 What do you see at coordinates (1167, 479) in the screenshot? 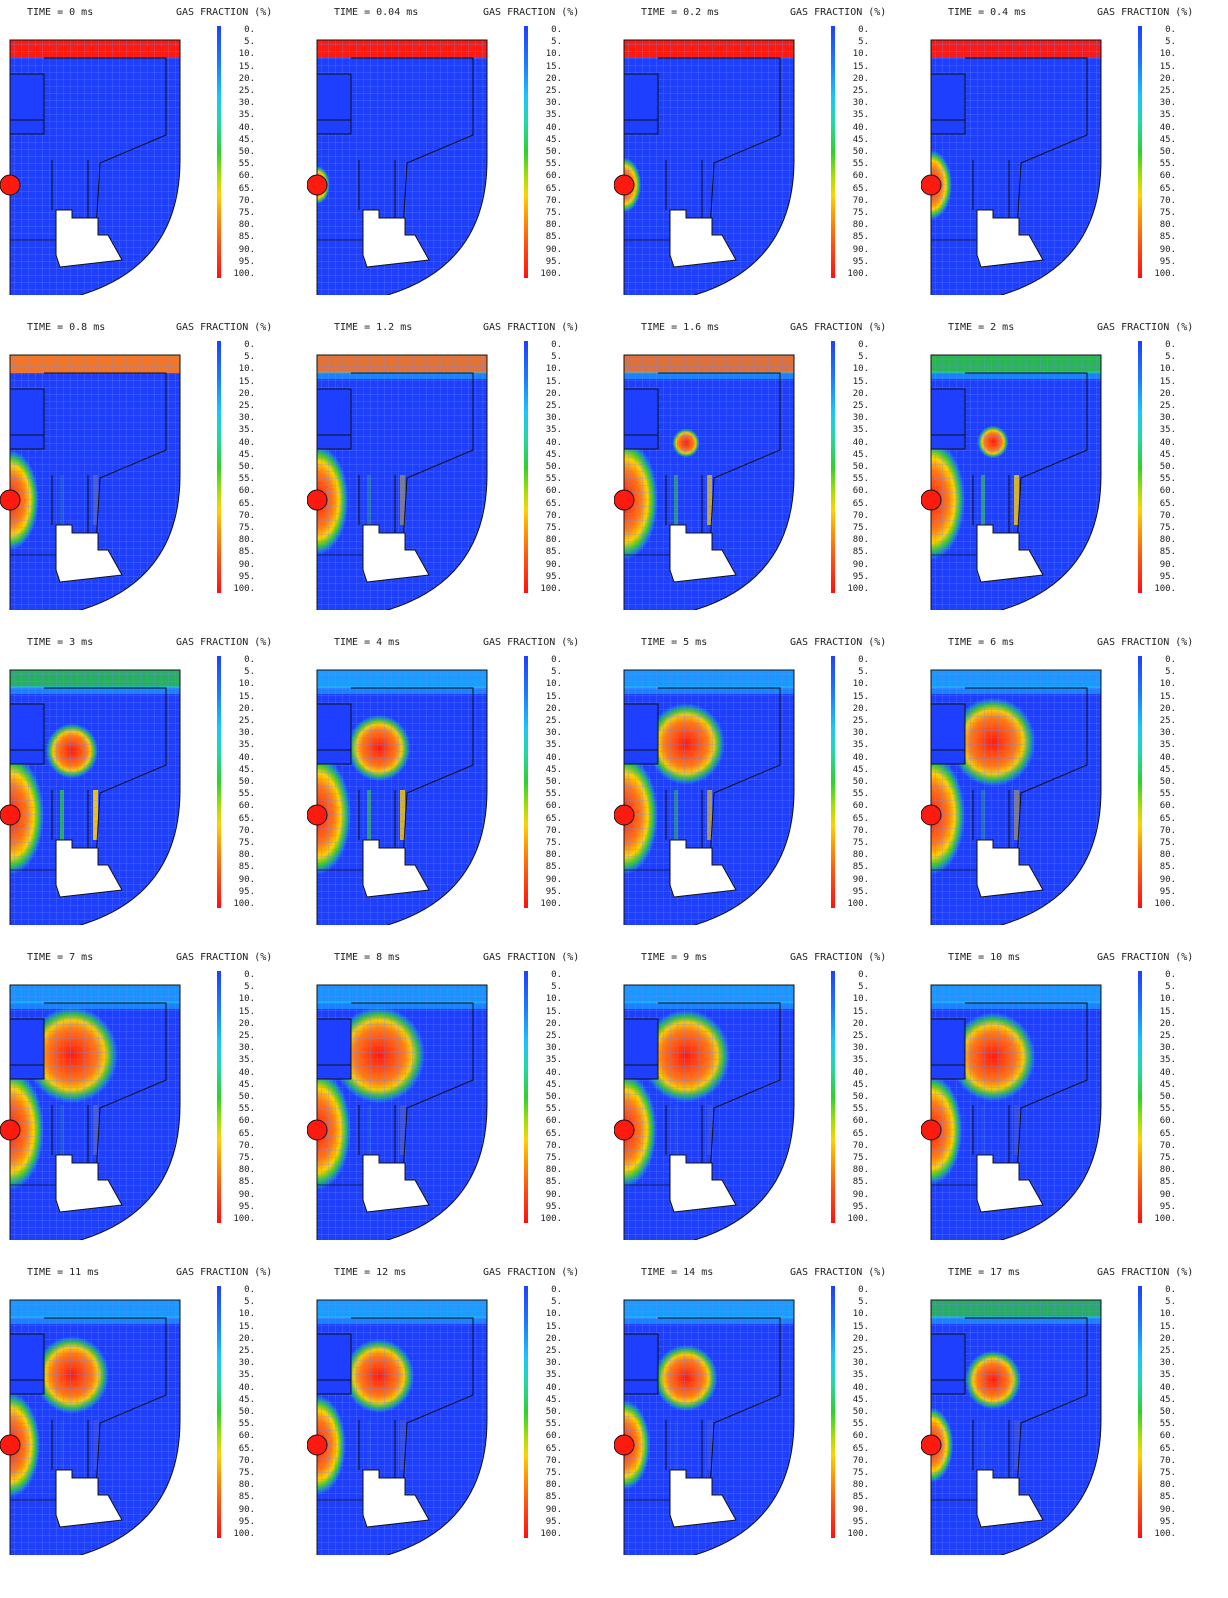
I see `colorbar-tick-label: 55.` at bounding box center [1167, 479].